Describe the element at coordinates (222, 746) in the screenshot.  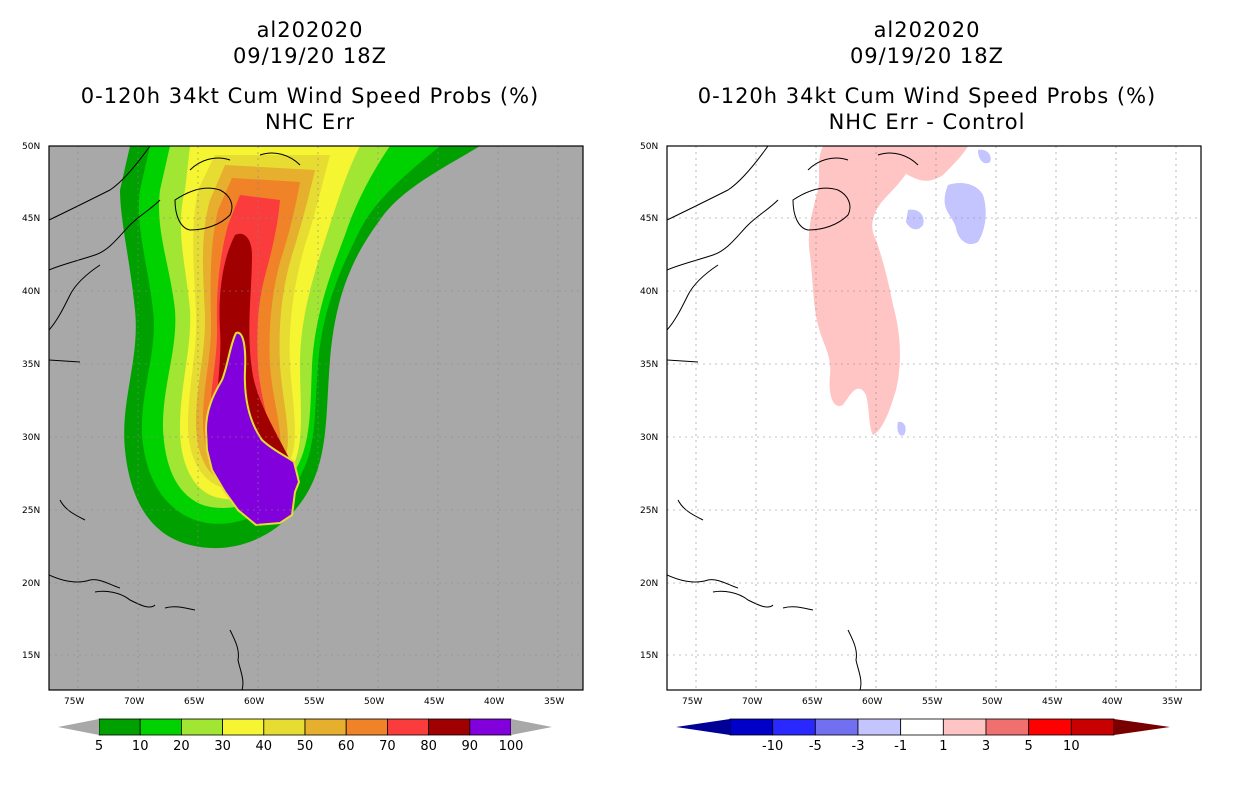
I see `colorbar-label: 30` at that location.